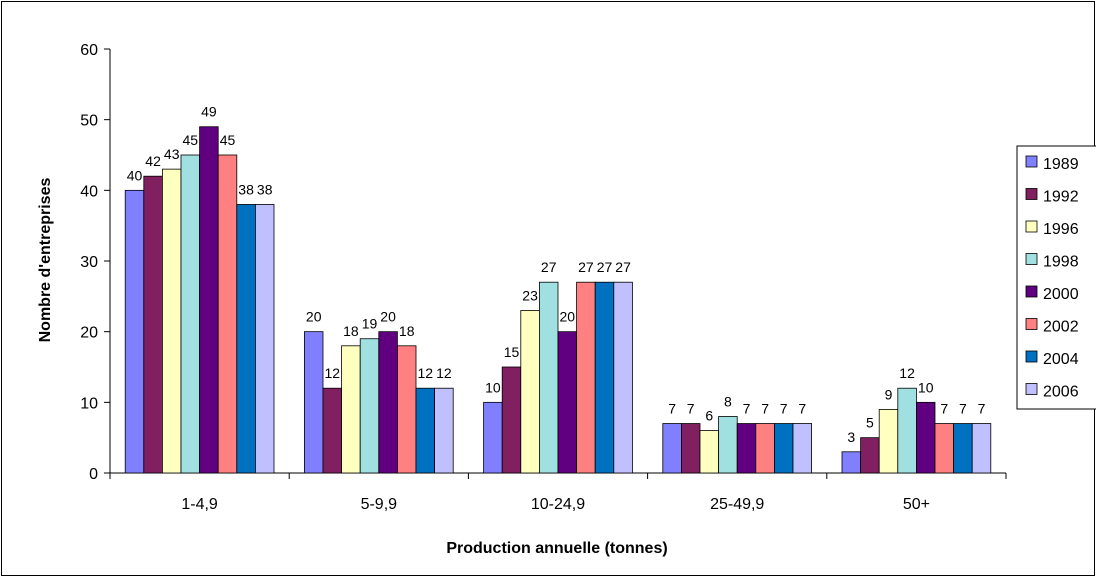 Image resolution: width=1097 pixels, height=582 pixels. I want to click on y-tick-label: 40, so click(89, 191).